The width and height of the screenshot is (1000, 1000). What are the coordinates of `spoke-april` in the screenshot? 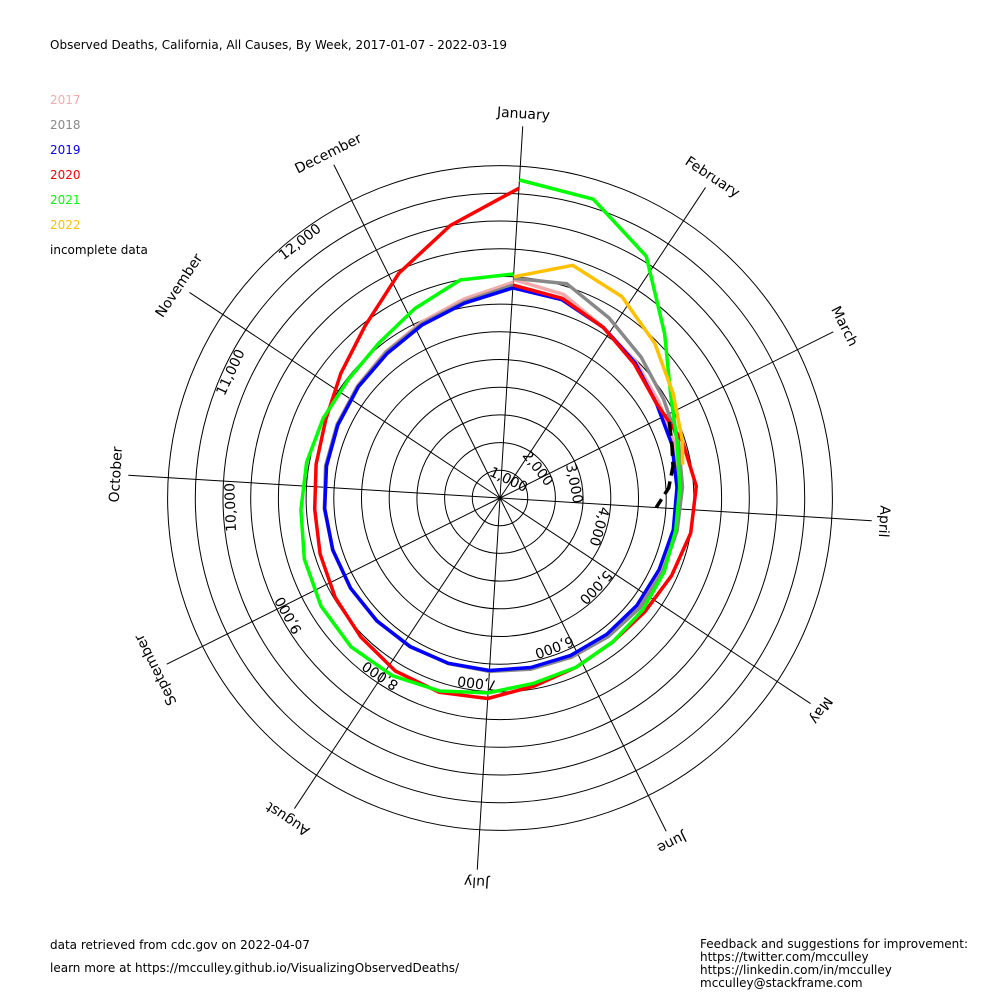 It's located at (685, 509).